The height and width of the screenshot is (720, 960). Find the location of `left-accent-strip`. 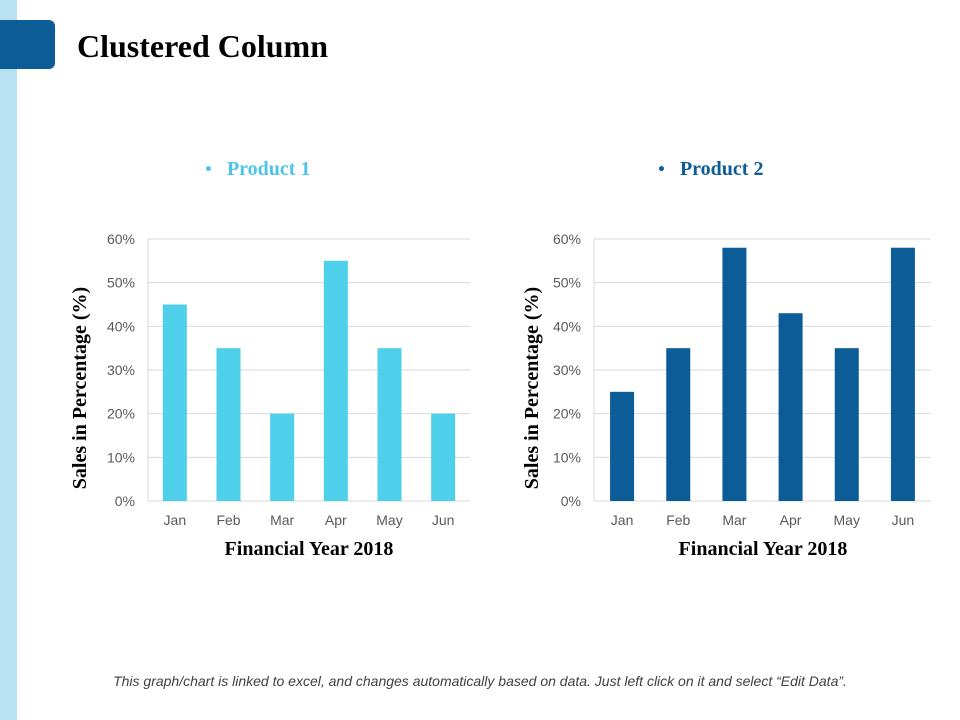

left-accent-strip is located at coordinates (8, 360).